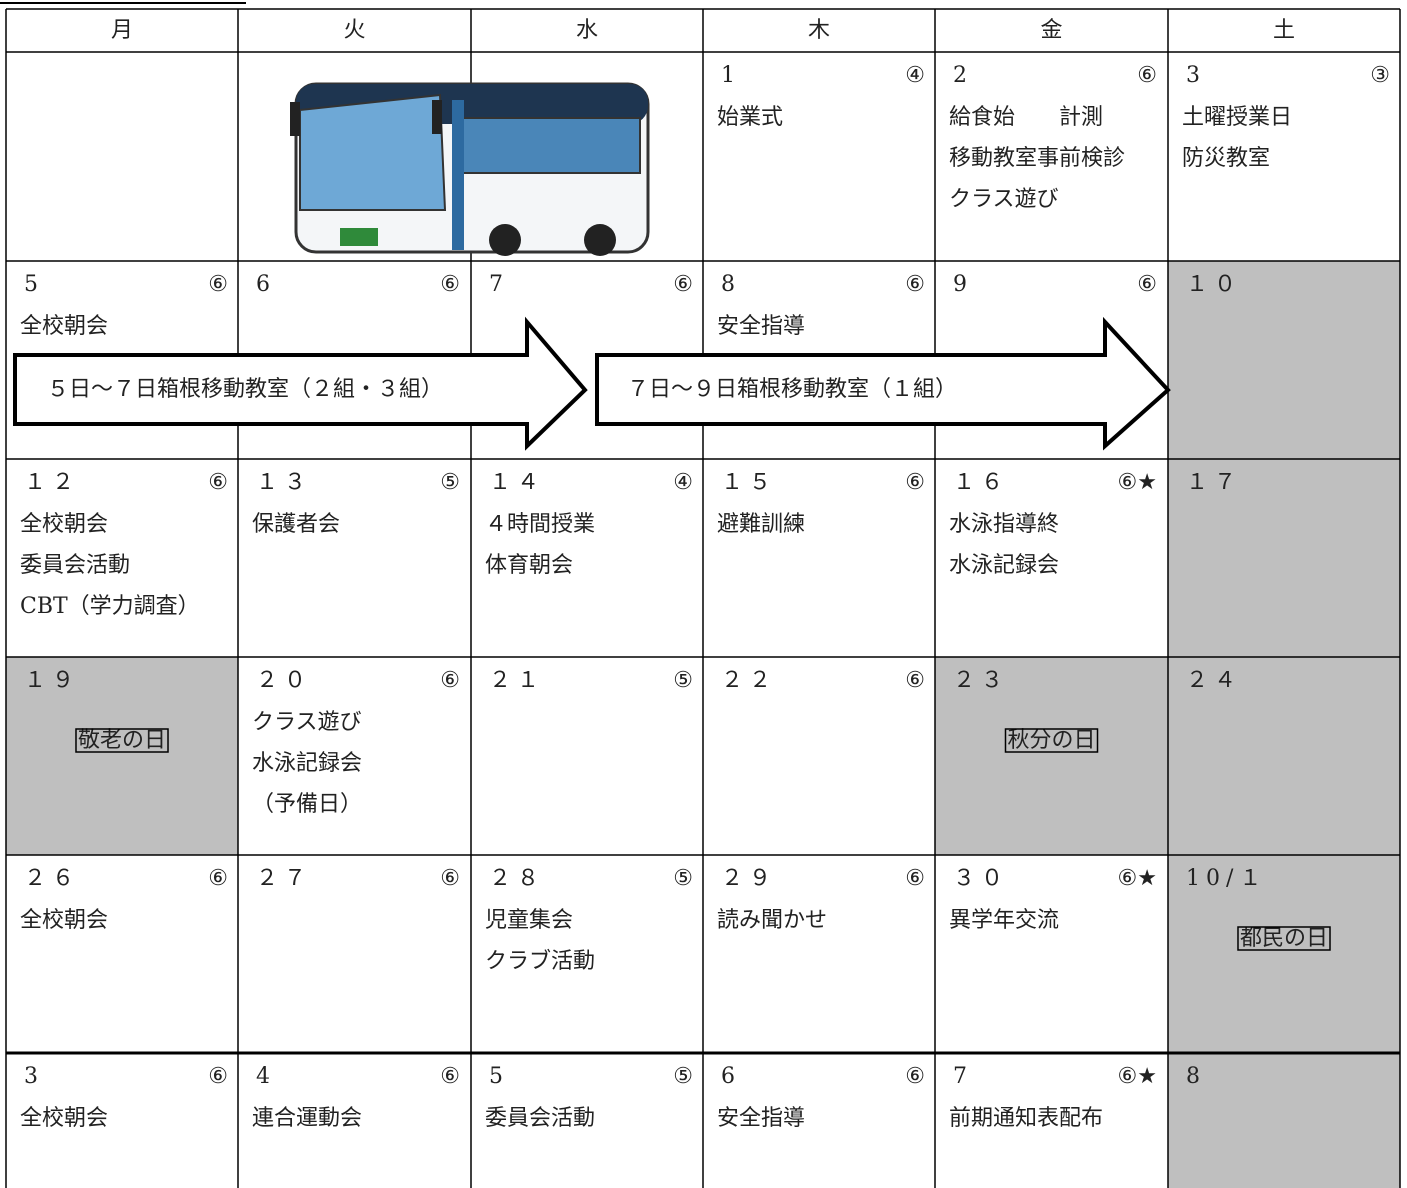 The image size is (1407, 1188). I want to click on bus-illustration, so click(470, 169).